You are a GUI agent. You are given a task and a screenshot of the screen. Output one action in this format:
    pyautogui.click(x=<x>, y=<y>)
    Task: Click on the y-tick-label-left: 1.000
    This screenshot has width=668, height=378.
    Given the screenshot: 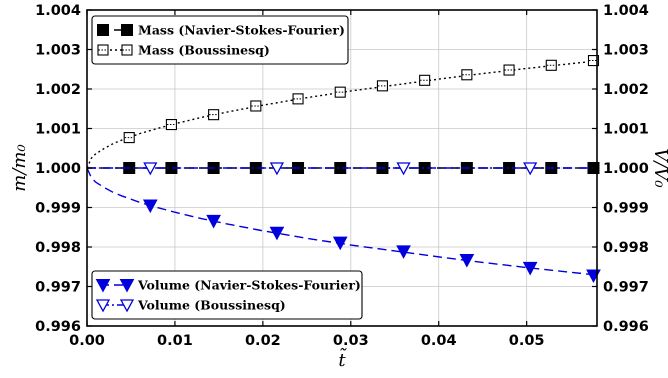 What is the action you would take?
    pyautogui.click(x=58, y=169)
    